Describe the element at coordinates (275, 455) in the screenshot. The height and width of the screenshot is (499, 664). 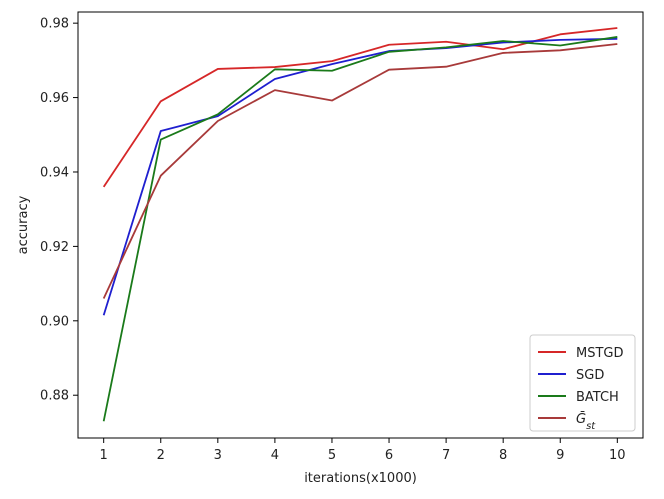
I see `x-tick-label: 4` at that location.